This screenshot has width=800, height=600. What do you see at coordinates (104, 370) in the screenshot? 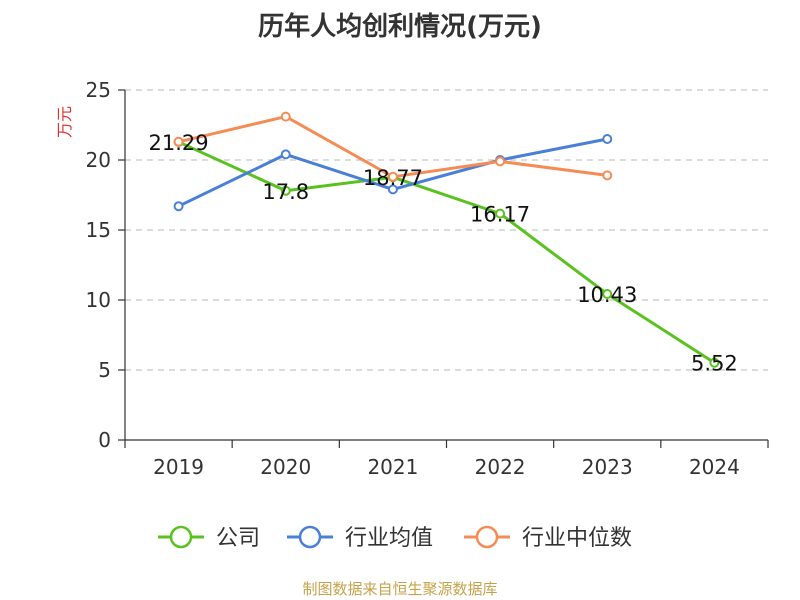
I see `y-tick-label: 5` at bounding box center [104, 370].